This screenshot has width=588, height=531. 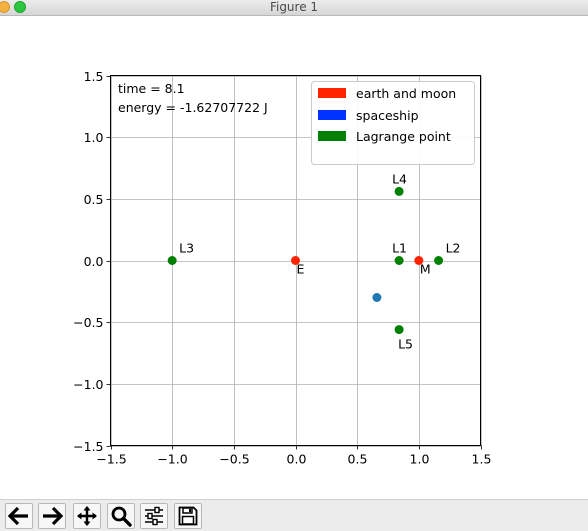 I want to click on x-tick-label: −0.5, so click(x=234, y=459).